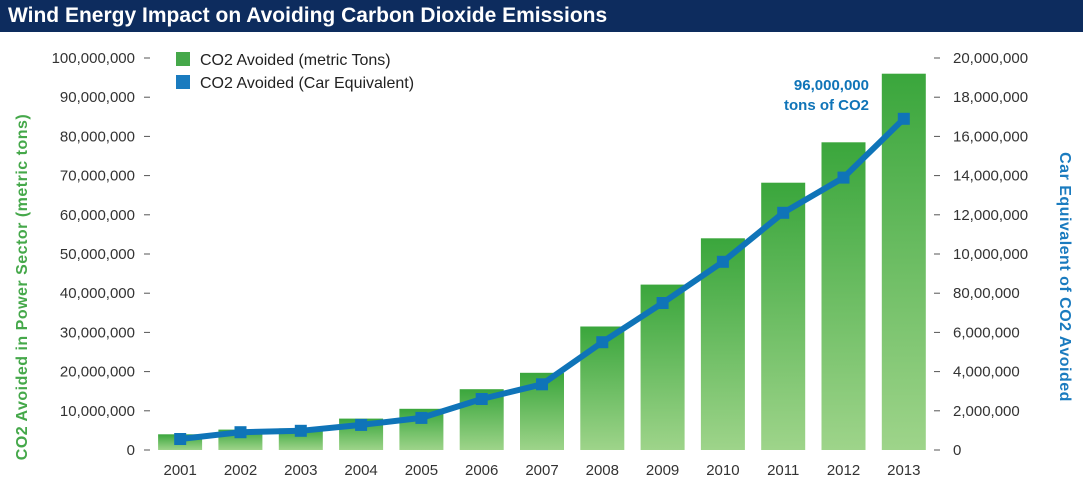  Describe the element at coordinates (93, 58) in the screenshot. I see `left-tick-label: 100,000,000` at that location.